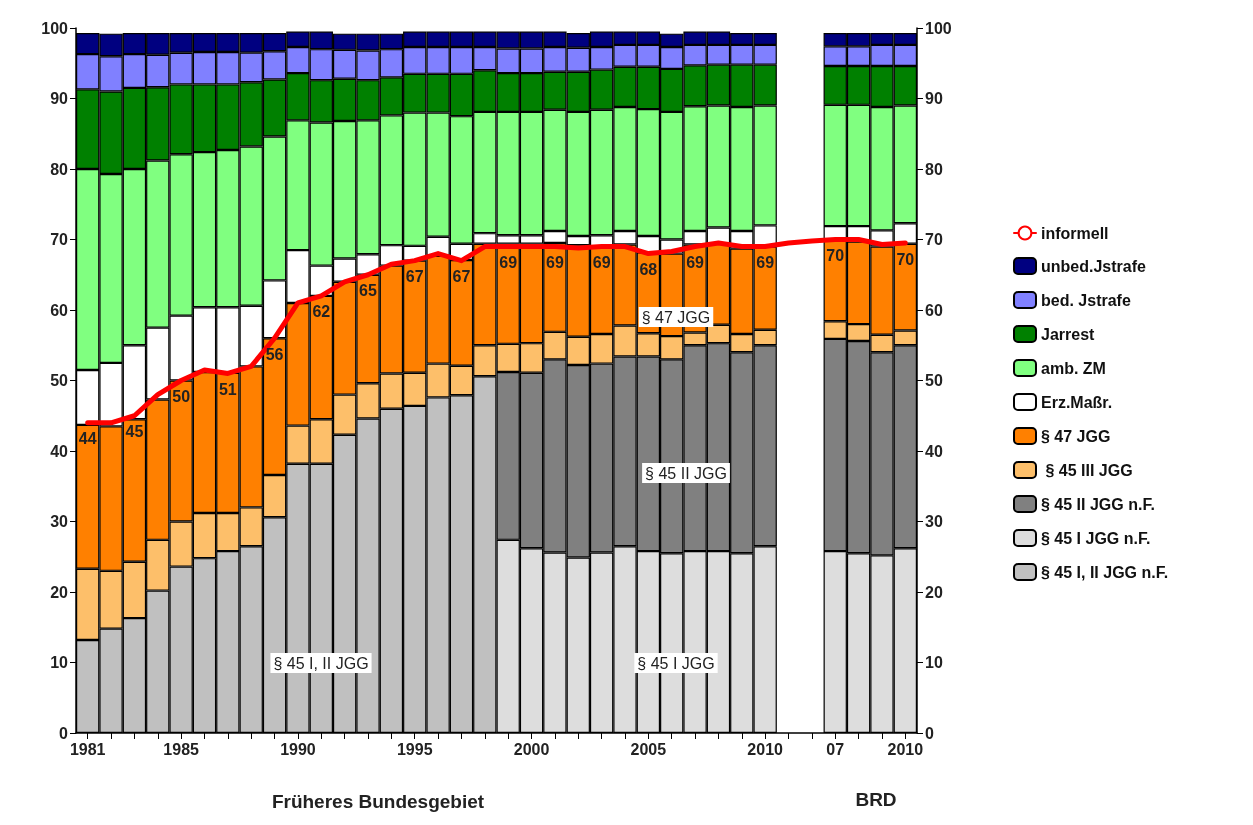 This screenshot has width=1253, height=825. What do you see at coordinates (321, 663) in the screenshot?
I see `annotation: § 45 I, II JGG` at bounding box center [321, 663].